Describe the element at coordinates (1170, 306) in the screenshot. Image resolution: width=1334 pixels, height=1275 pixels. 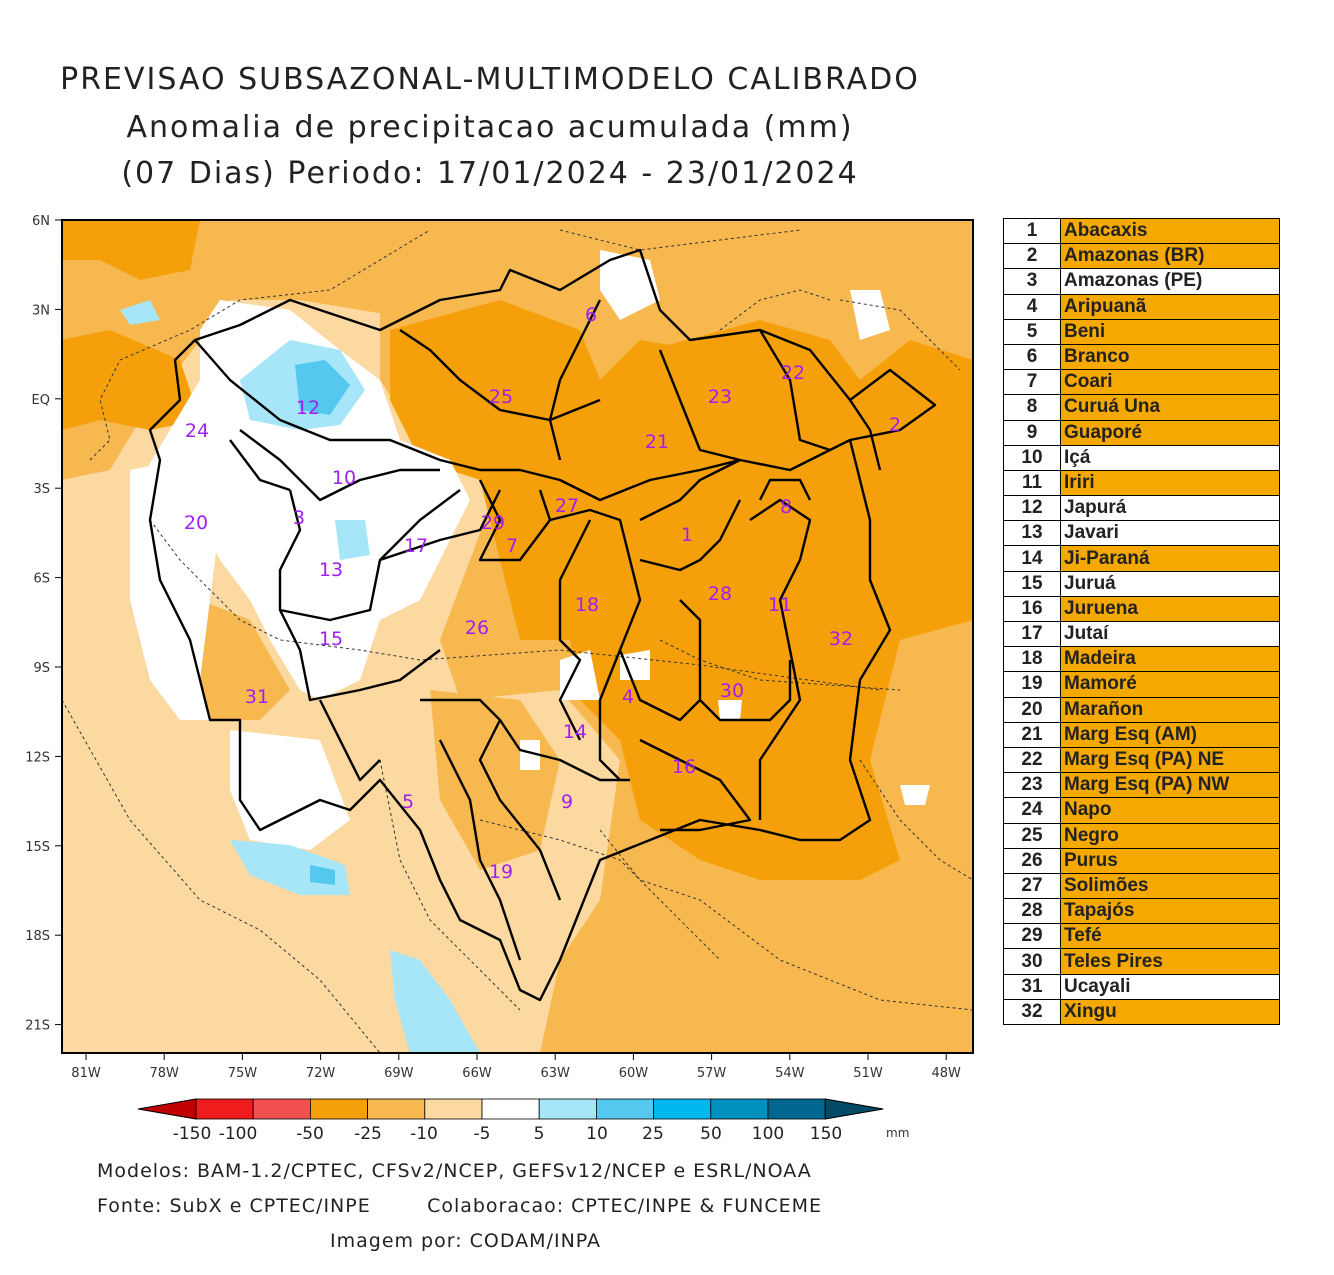
I see `legend-basin-name: Aripuanã` at that location.